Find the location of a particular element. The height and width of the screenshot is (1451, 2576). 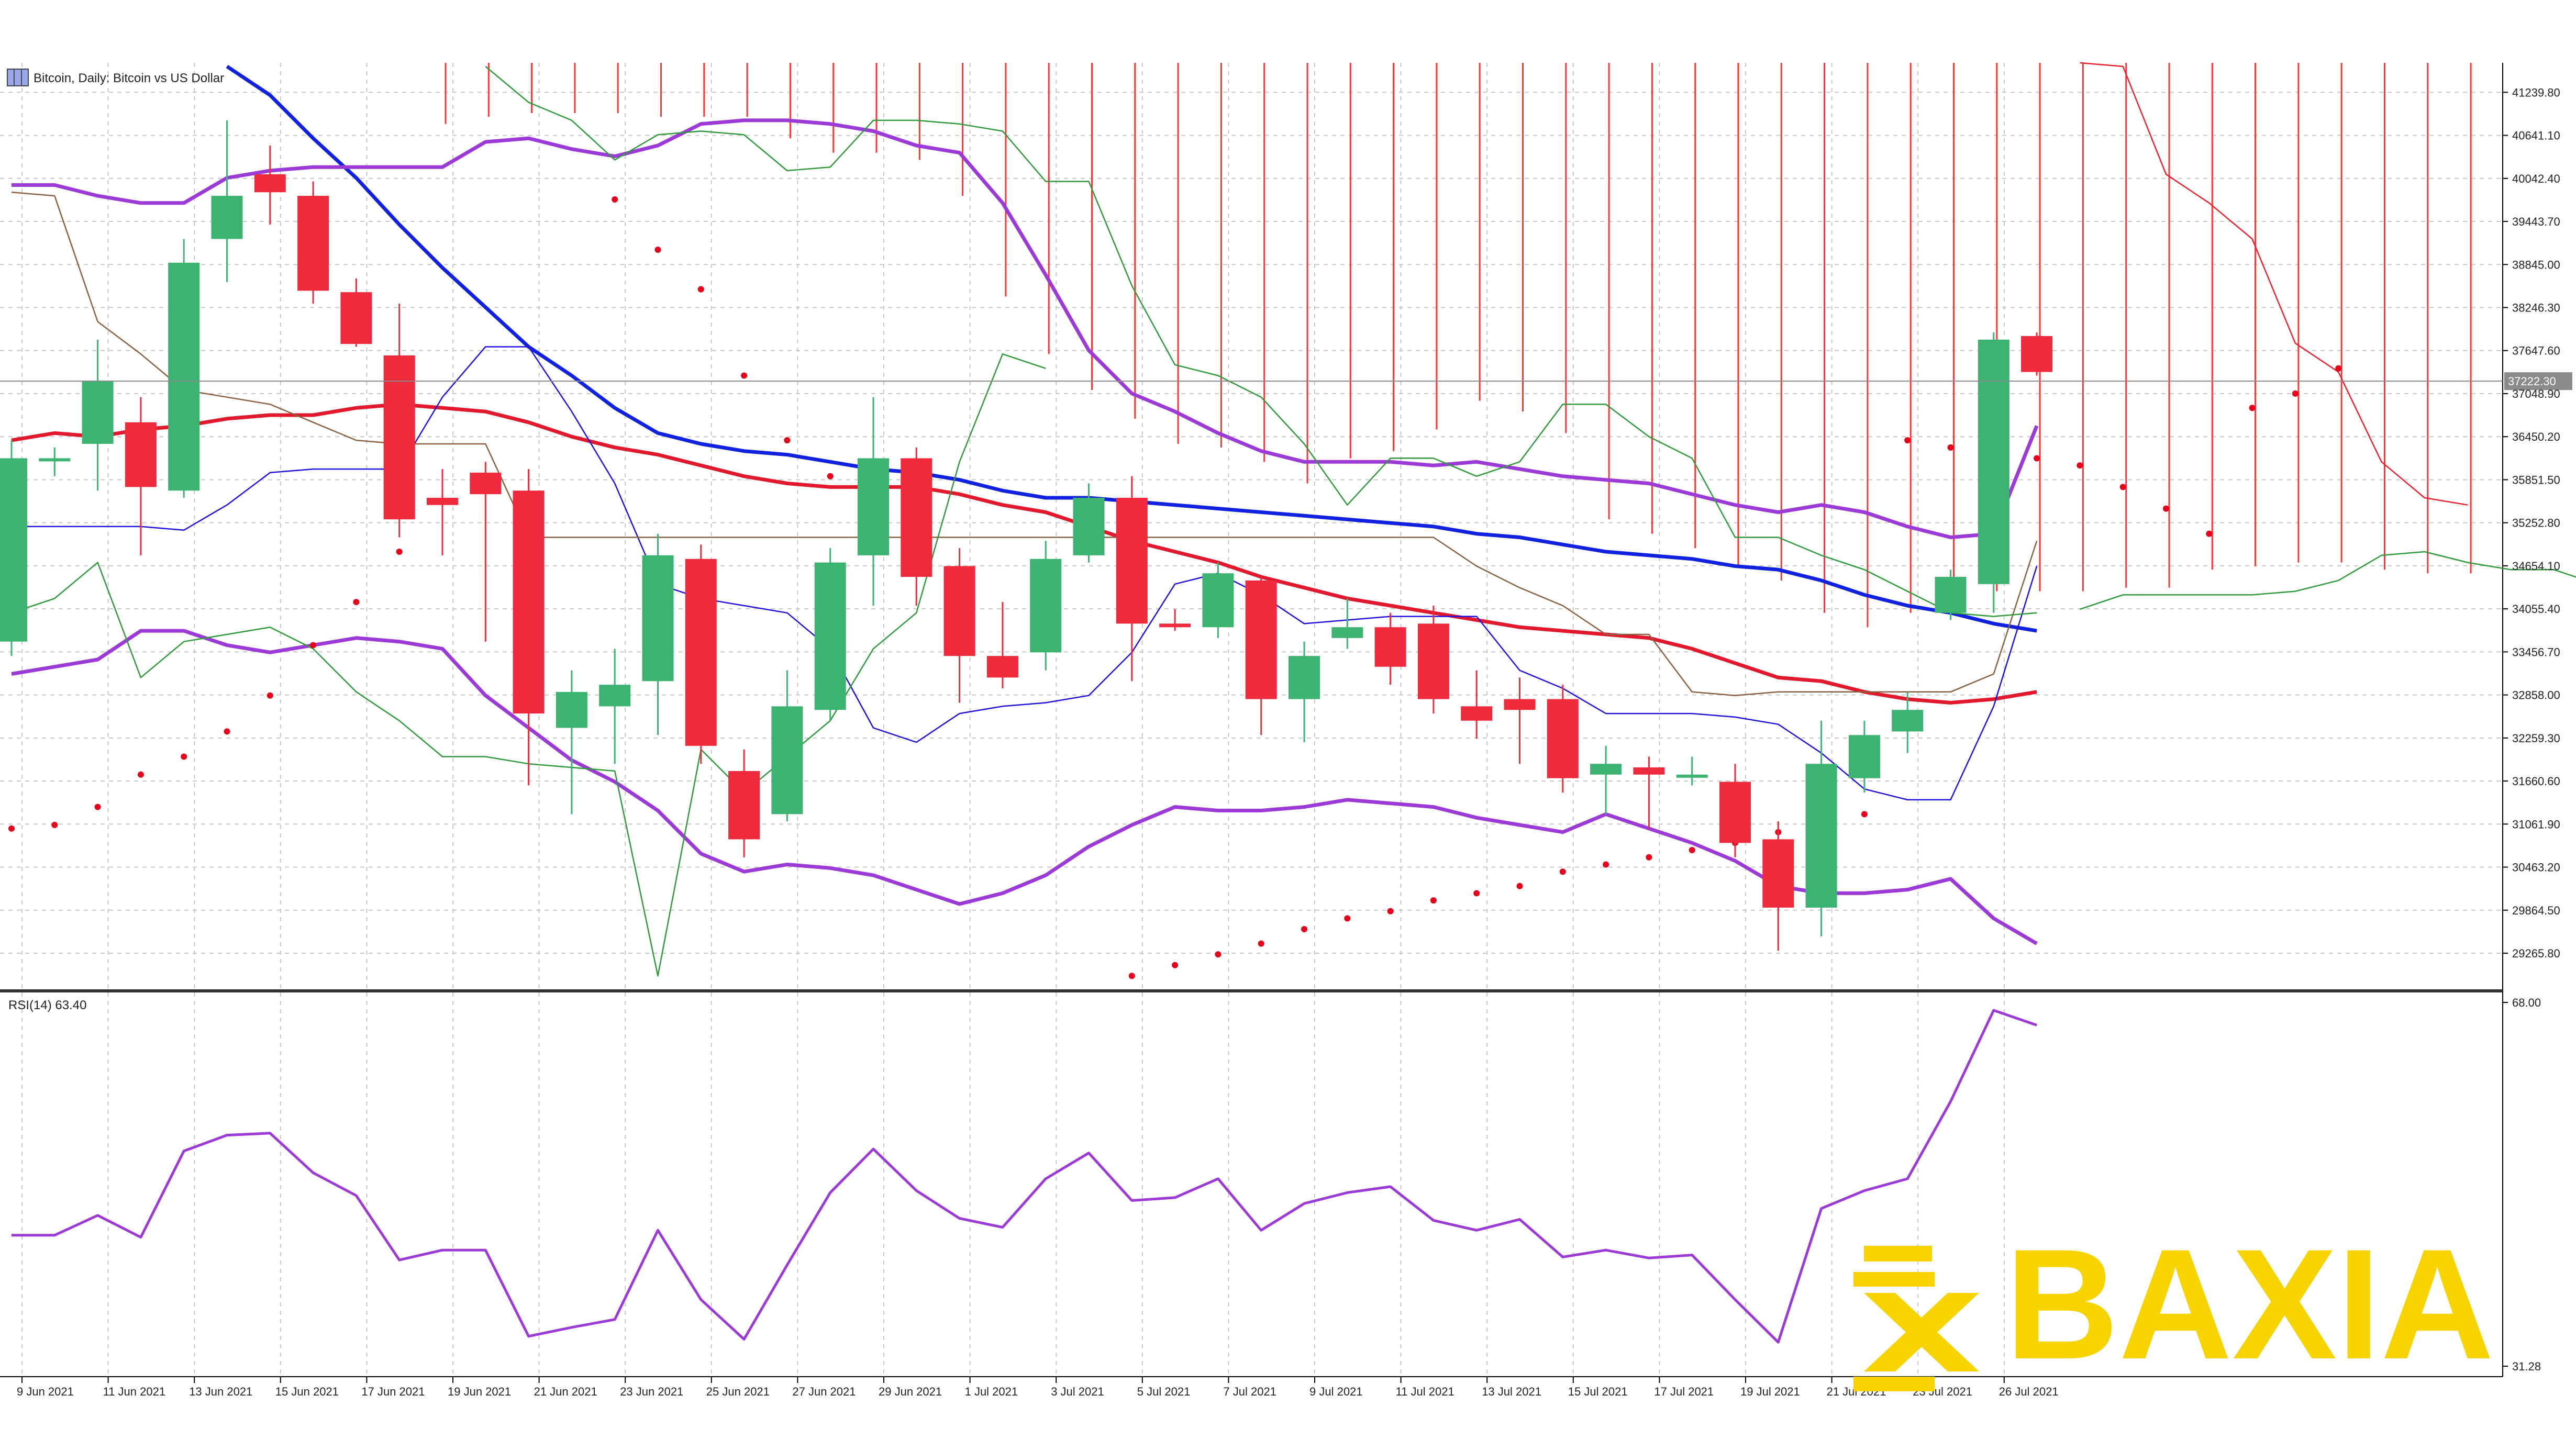

price-tick-label: 34055.40 is located at coordinates (2536, 609).